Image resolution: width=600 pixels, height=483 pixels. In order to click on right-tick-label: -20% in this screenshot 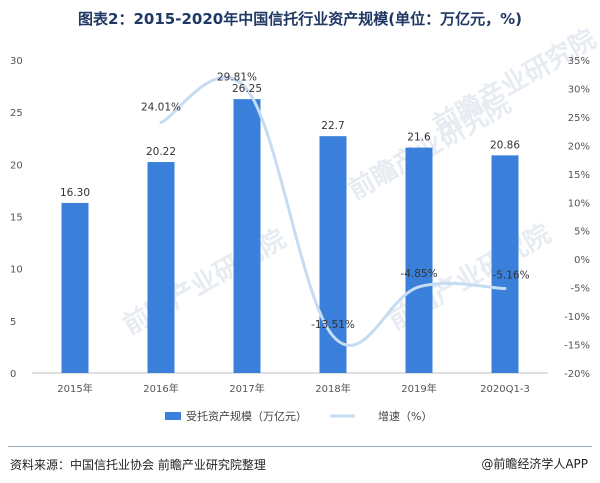, I will do `click(577, 374)`.